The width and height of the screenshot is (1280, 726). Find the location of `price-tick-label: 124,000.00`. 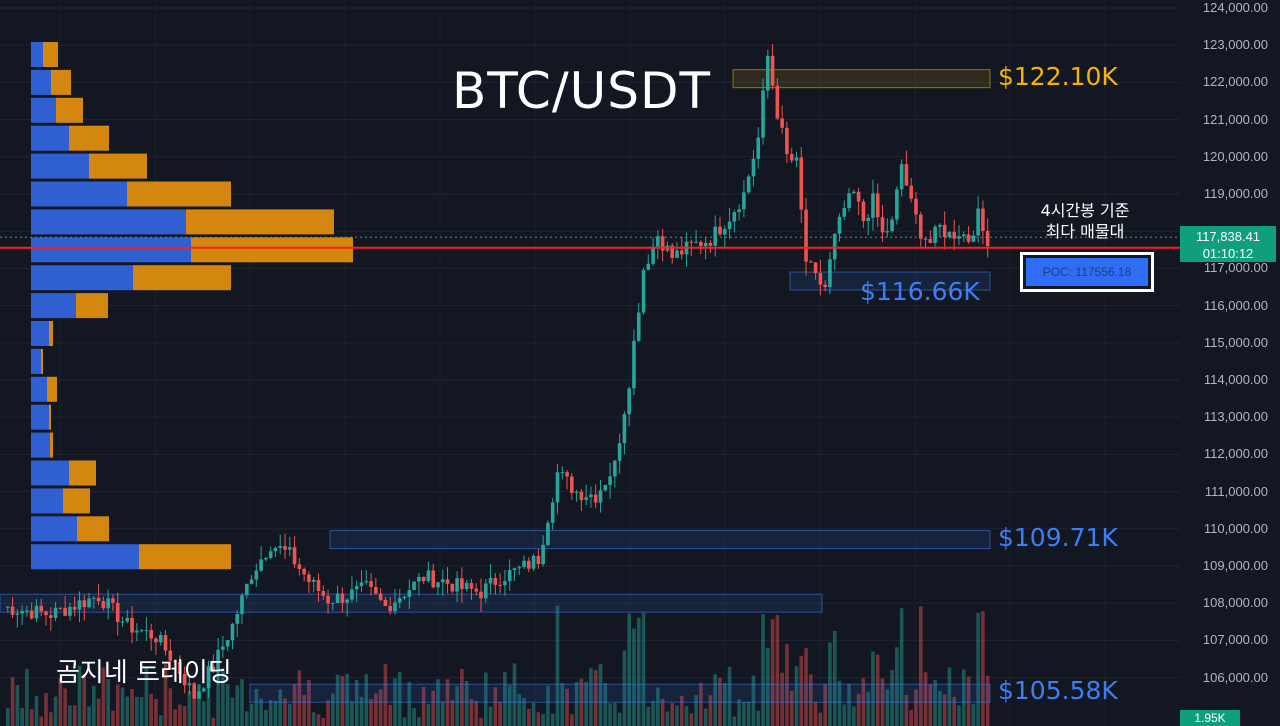

price-tick-label: 124,000.00 is located at coordinates (1235, 7).